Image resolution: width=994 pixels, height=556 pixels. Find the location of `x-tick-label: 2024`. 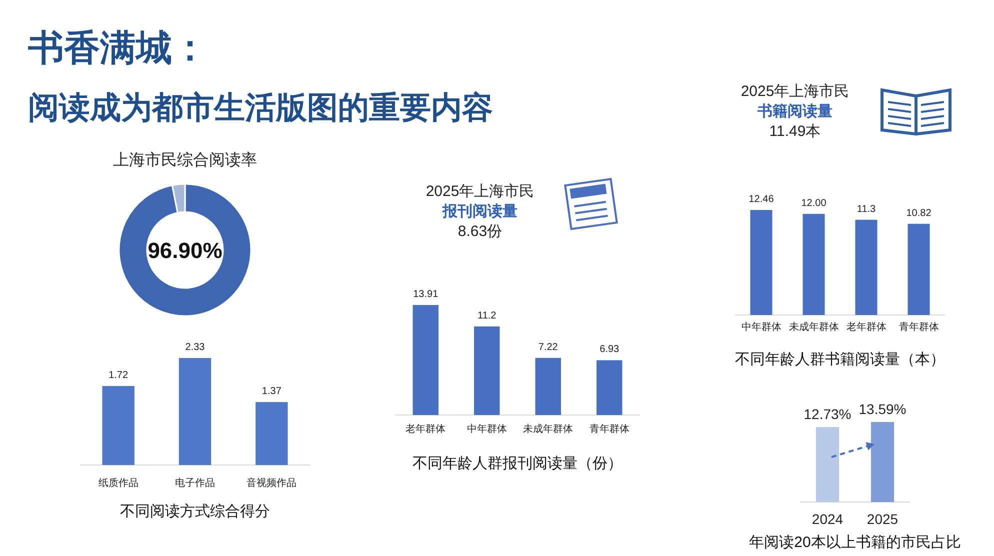

x-tick-label: 2024 is located at coordinates (828, 519).